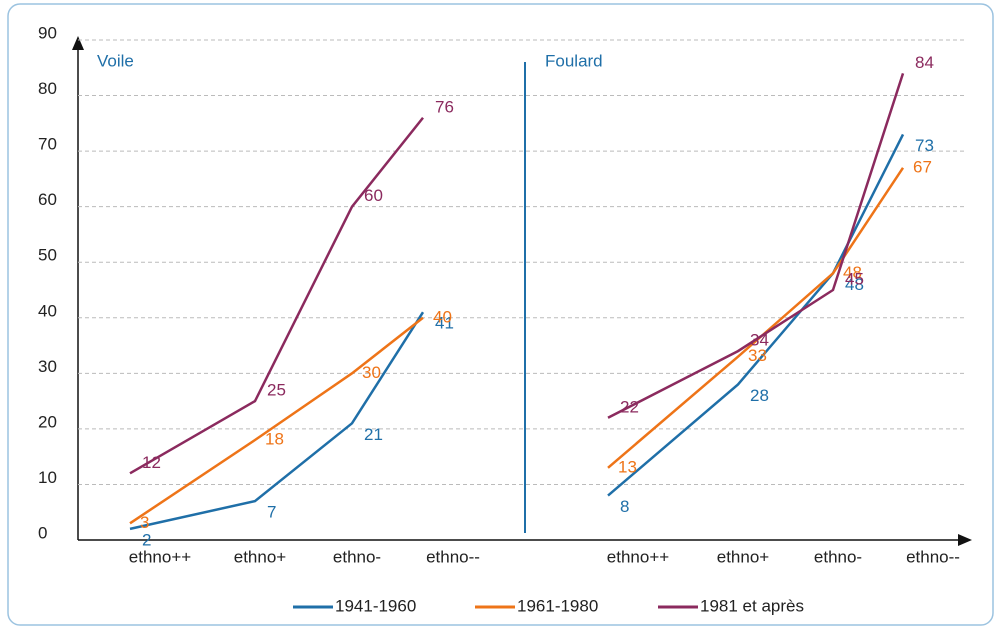 Image resolution: width=1001 pixels, height=631 pixels. Describe the element at coordinates (144, 522) in the screenshot. I see `data-label: 3` at that location.